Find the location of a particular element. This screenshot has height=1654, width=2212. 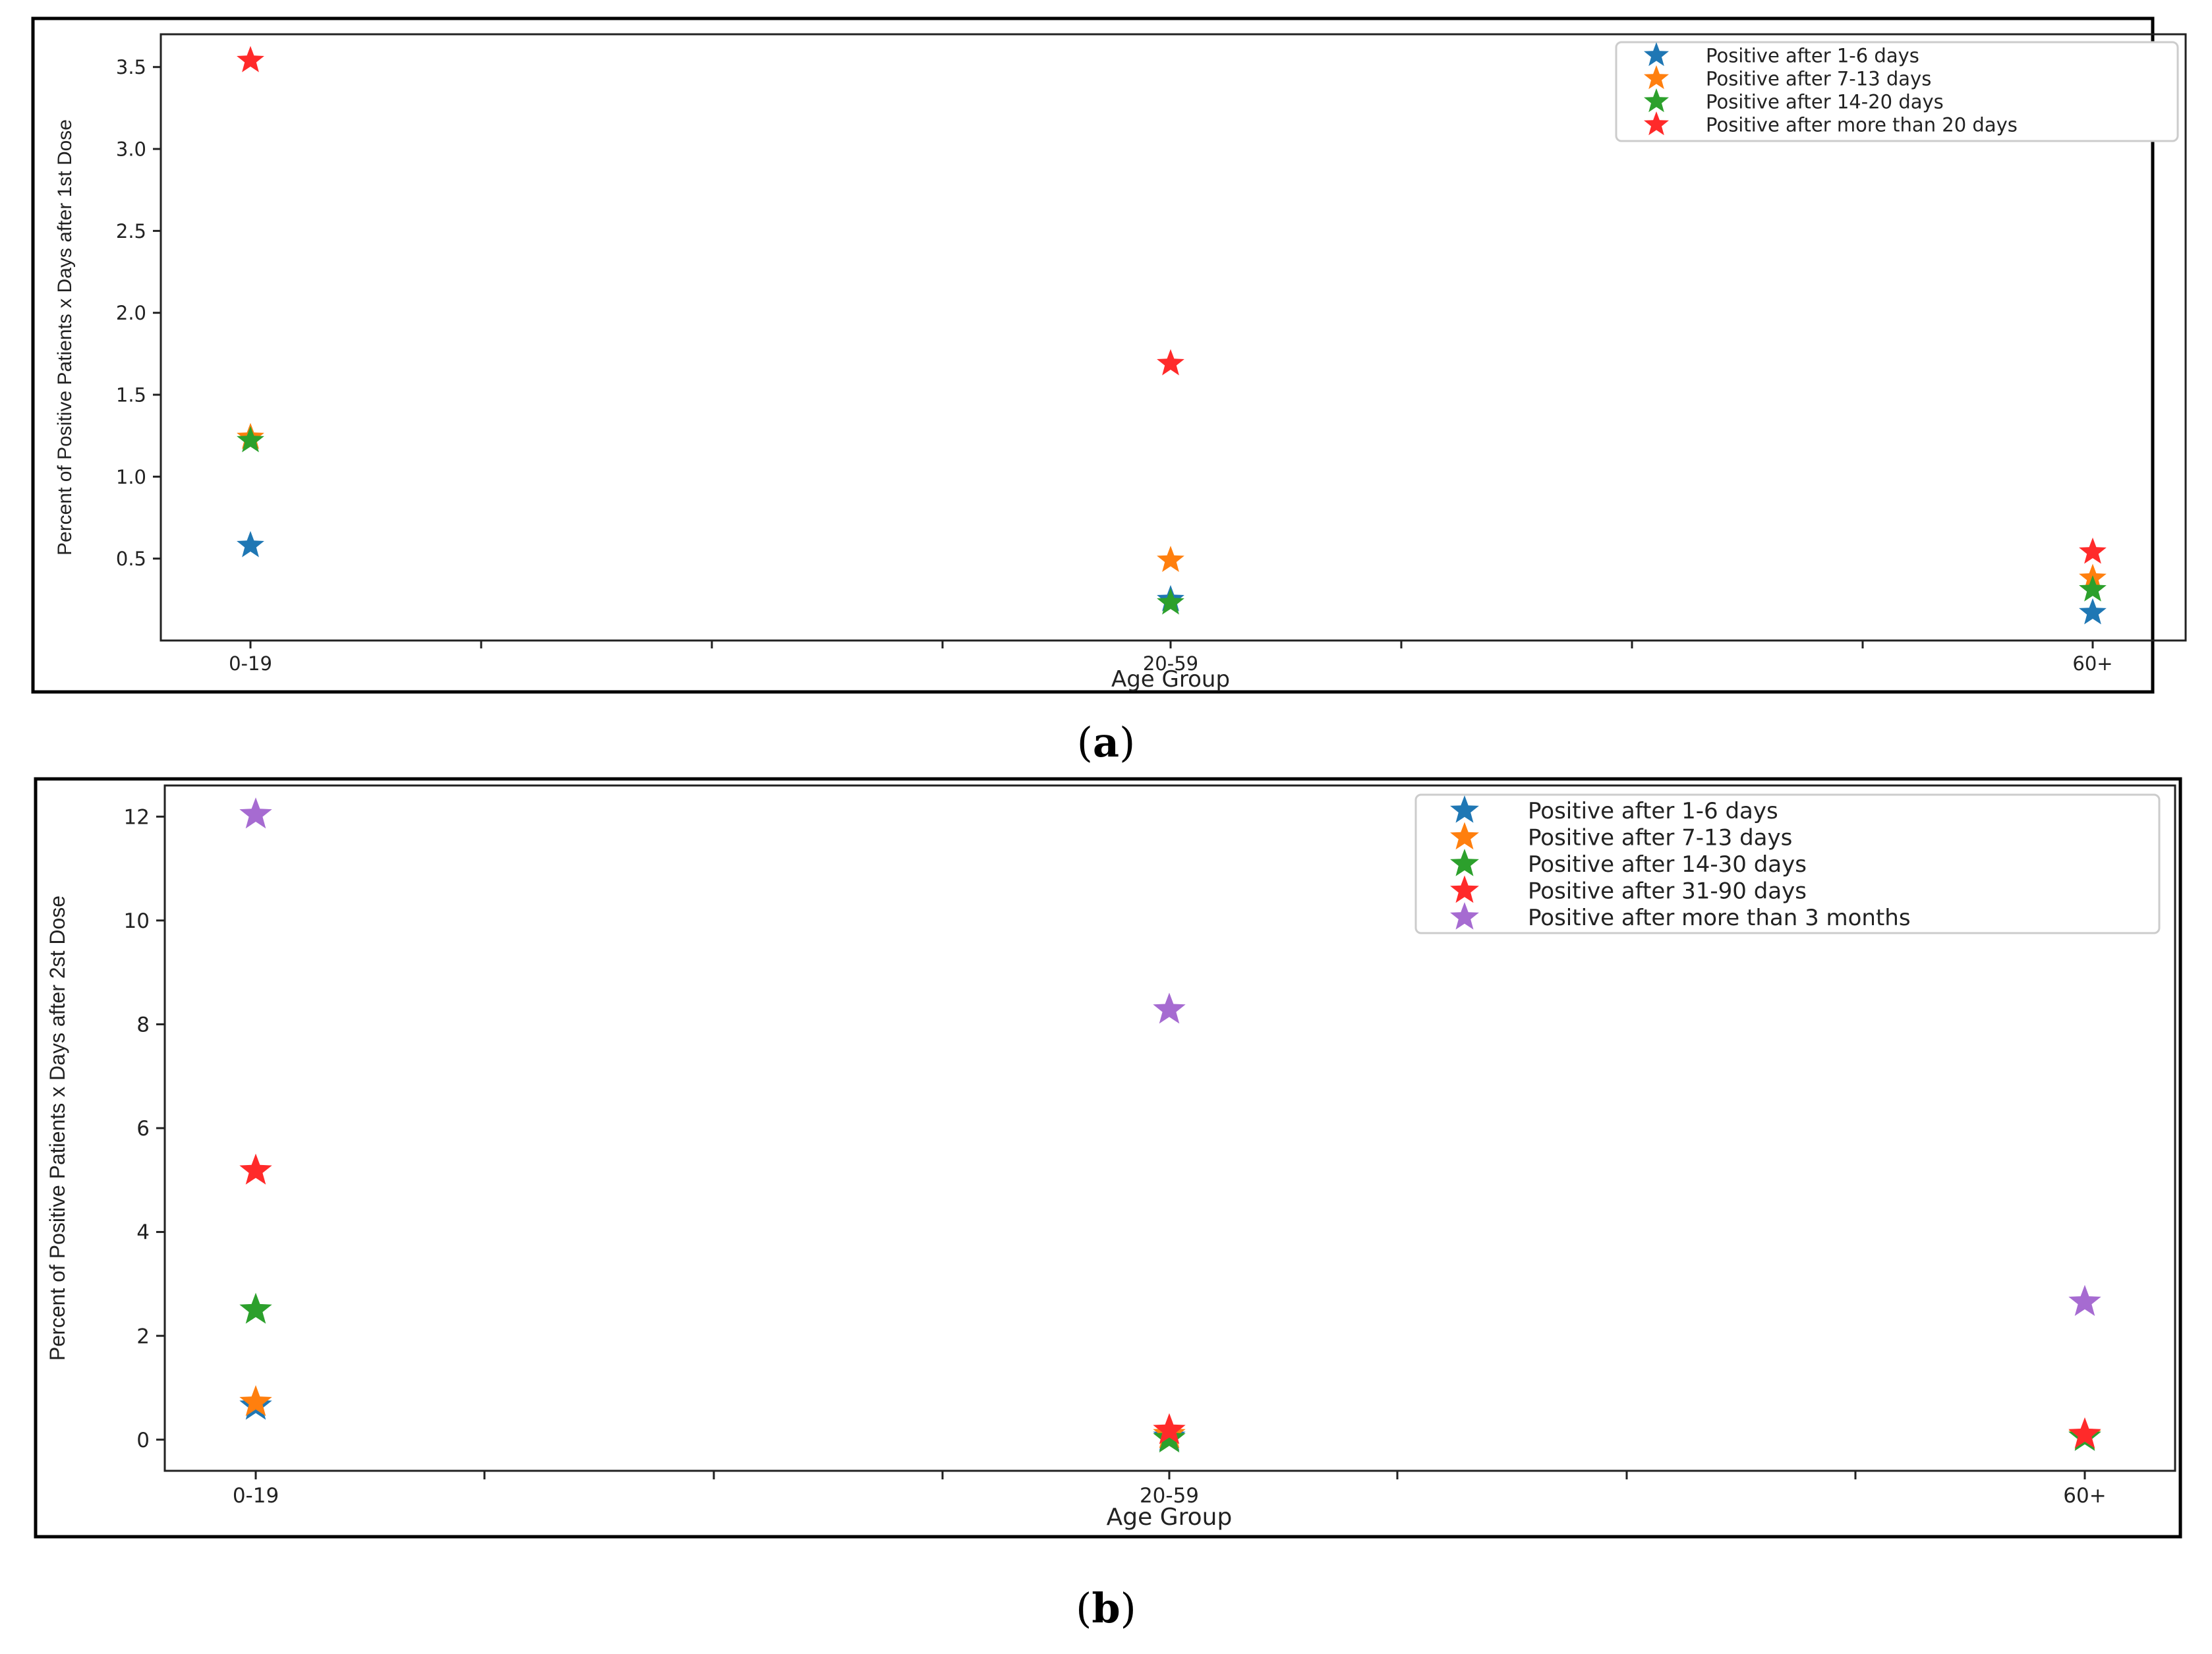

panel-a-x-axis-label: Age Group is located at coordinates (1170, 679).